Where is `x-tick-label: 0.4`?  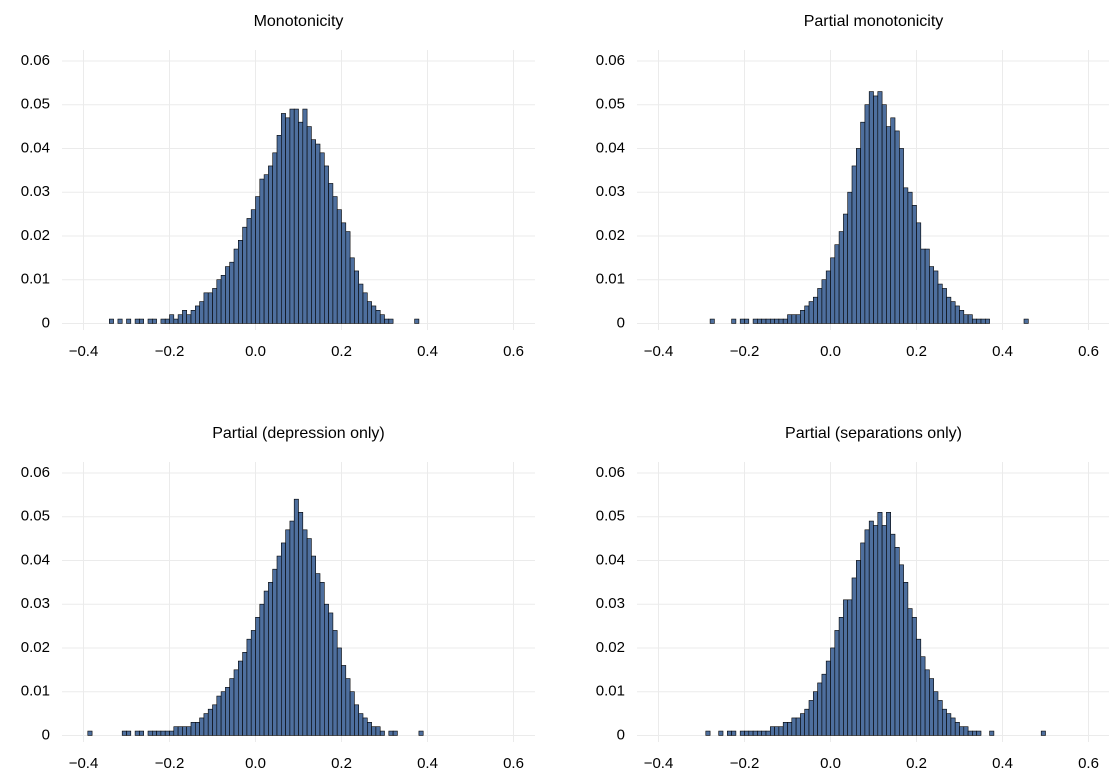 x-tick-label: 0.4 is located at coordinates (427, 763).